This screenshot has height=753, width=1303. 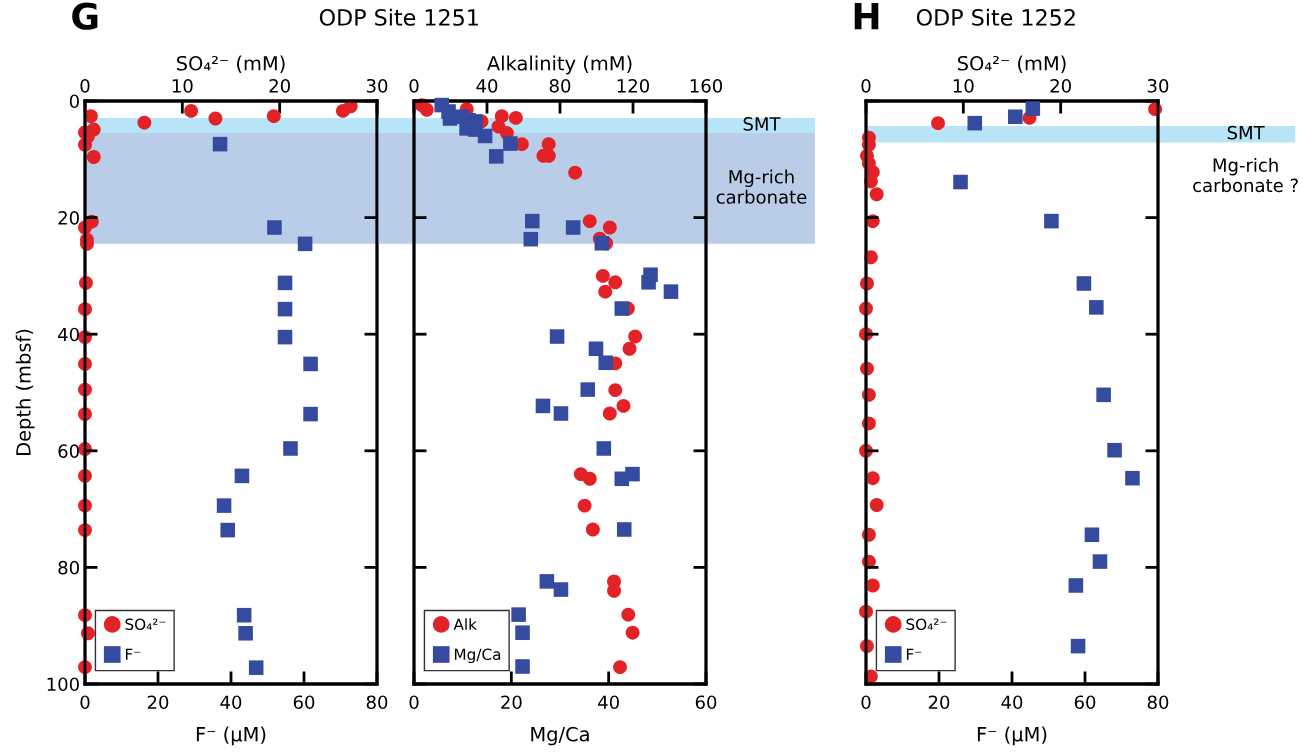 What do you see at coordinates (74, 101) in the screenshot?
I see `y-tick-label: 0` at bounding box center [74, 101].